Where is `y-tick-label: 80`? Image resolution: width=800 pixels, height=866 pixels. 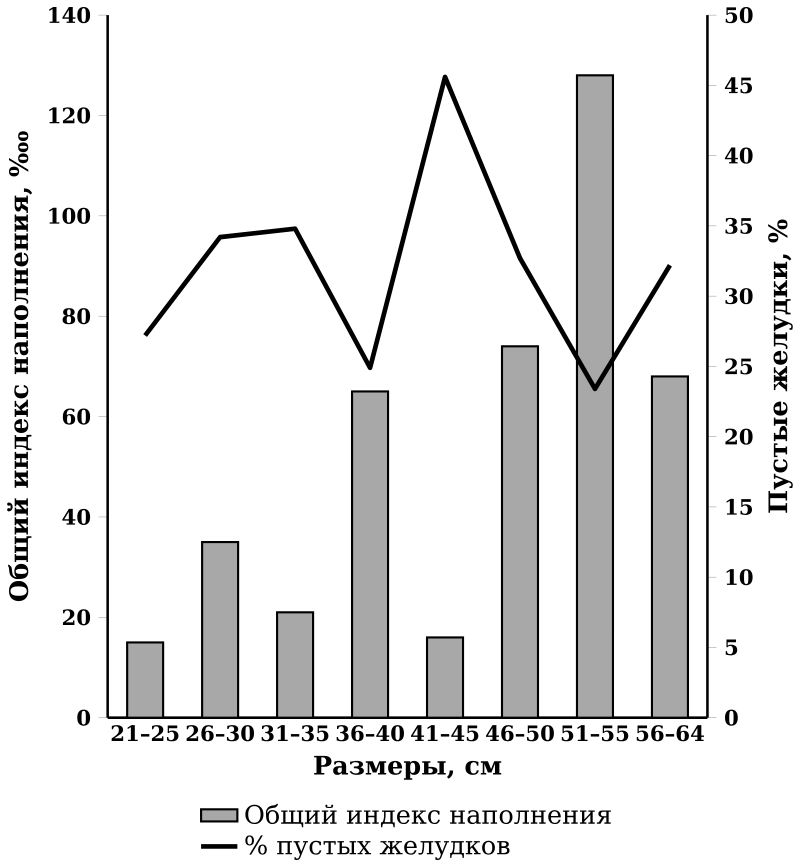
y-tick-label: 80 is located at coordinates (76, 316).